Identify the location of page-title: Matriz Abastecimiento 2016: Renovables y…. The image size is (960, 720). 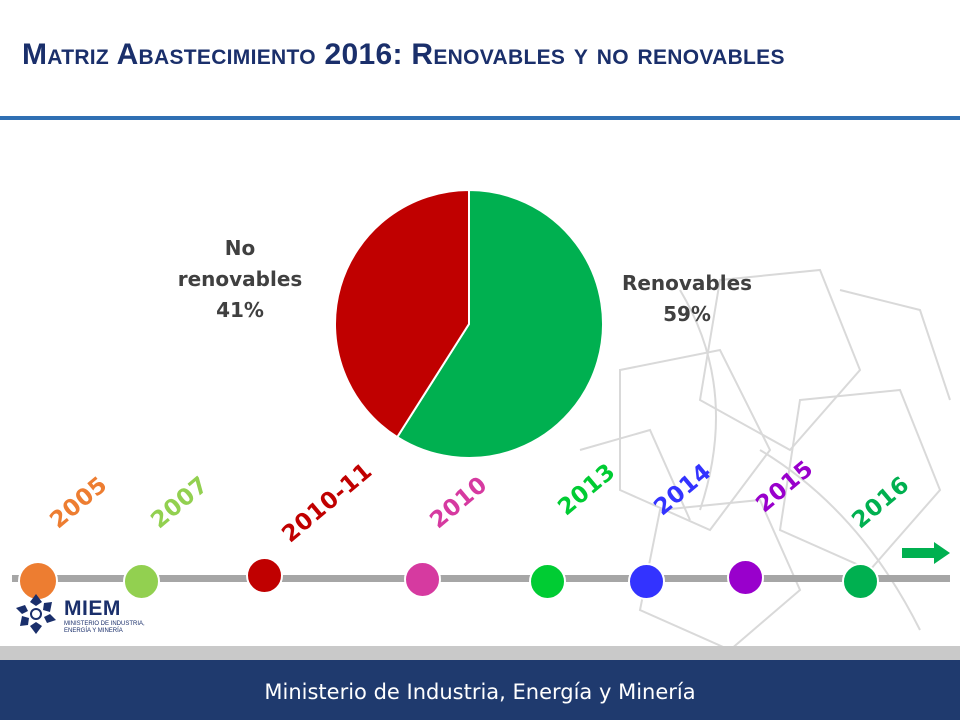
(403, 54).